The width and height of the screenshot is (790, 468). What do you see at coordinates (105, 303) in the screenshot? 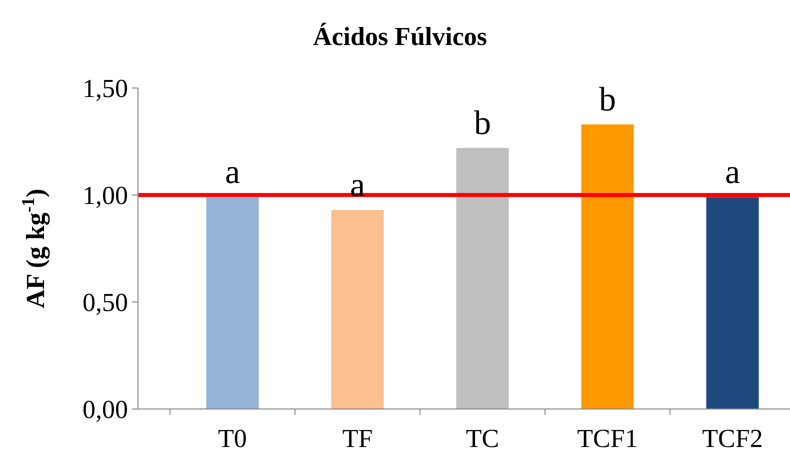
I see `y-tick-label: 0,50` at bounding box center [105, 303].